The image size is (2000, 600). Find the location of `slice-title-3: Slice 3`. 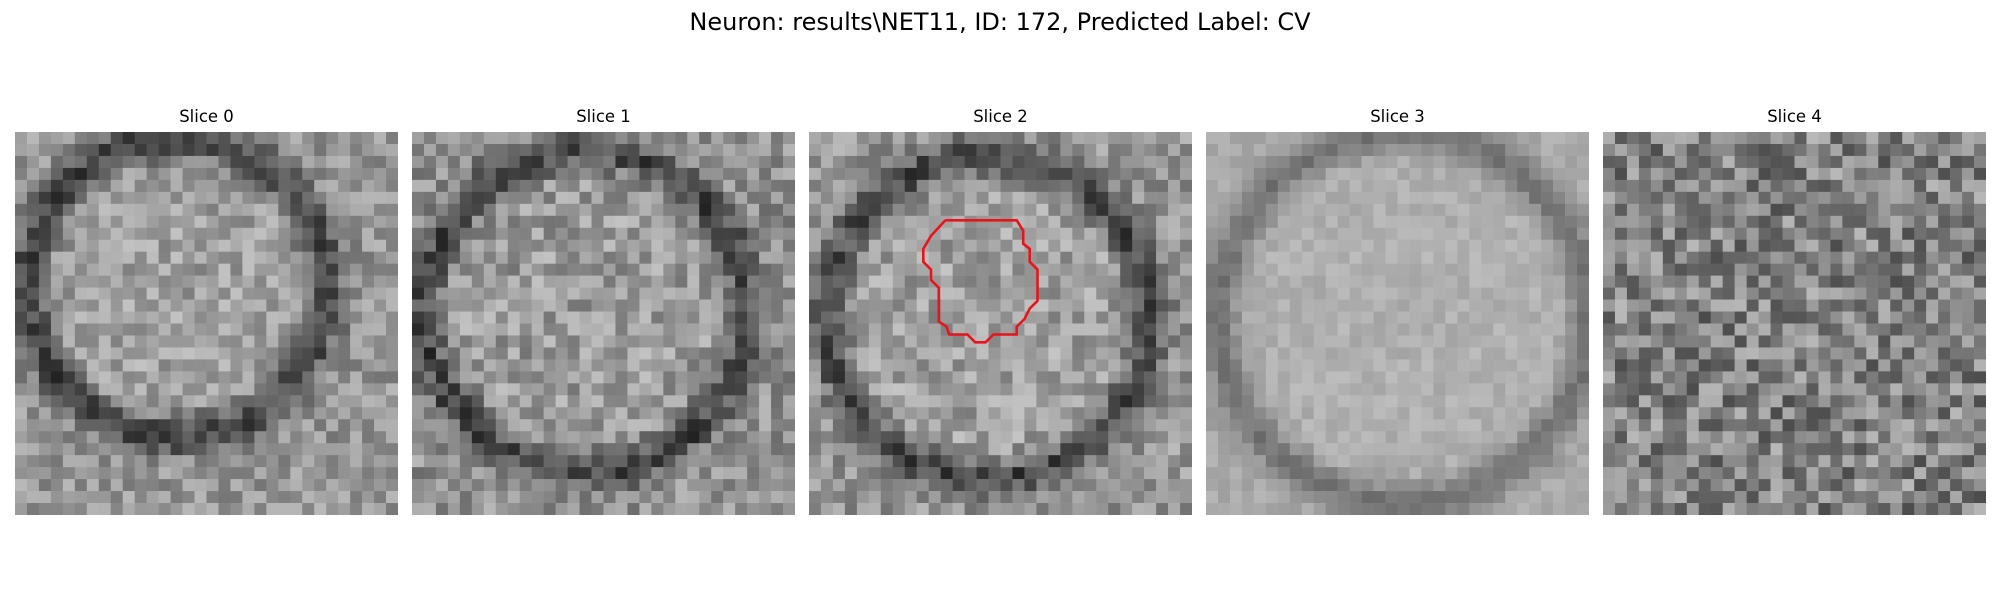

slice-title-3: Slice 3 is located at coordinates (1397, 116).